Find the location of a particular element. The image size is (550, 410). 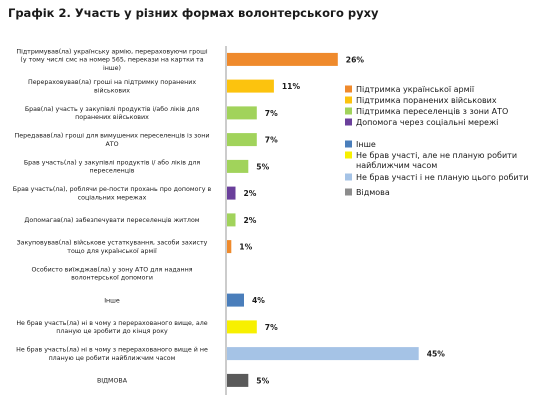

value-label: 26% is located at coordinates (355, 59).